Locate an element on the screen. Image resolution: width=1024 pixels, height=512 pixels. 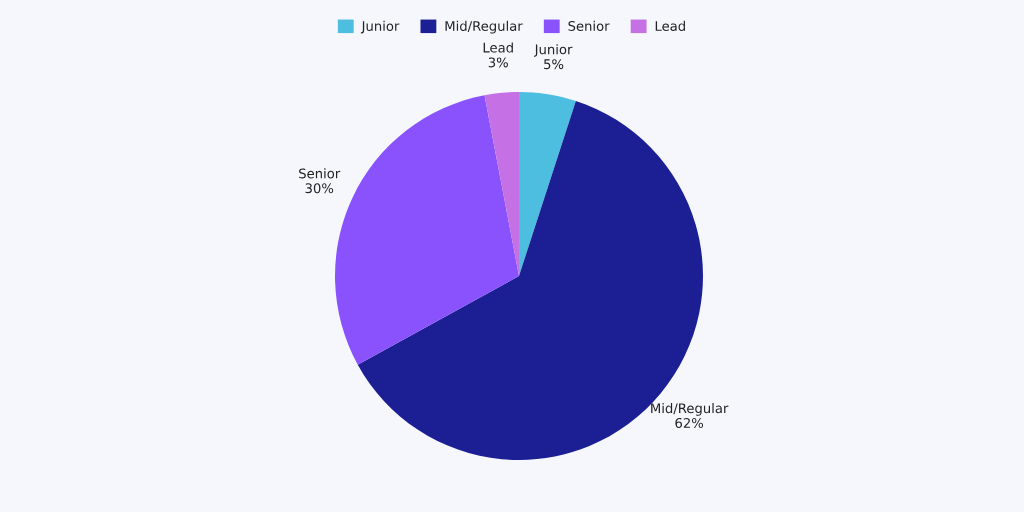
legend-label: Senior is located at coordinates (589, 25).